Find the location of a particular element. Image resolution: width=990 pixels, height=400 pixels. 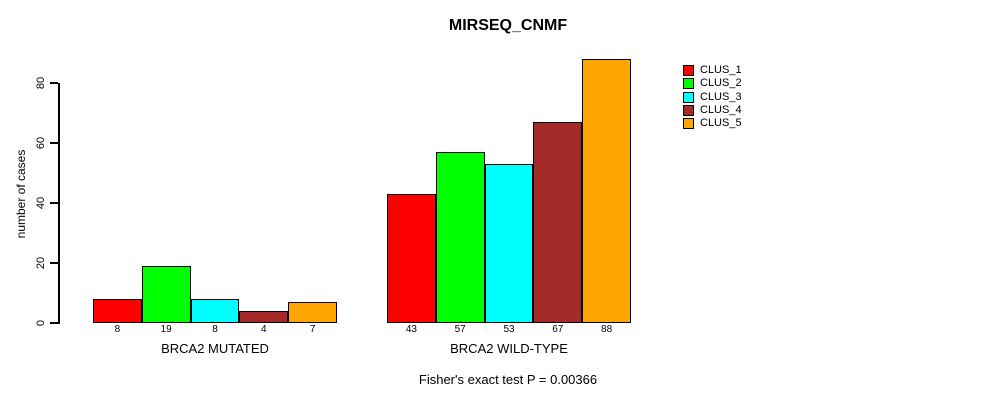

legend-item: CLUS_2 is located at coordinates (712, 83).